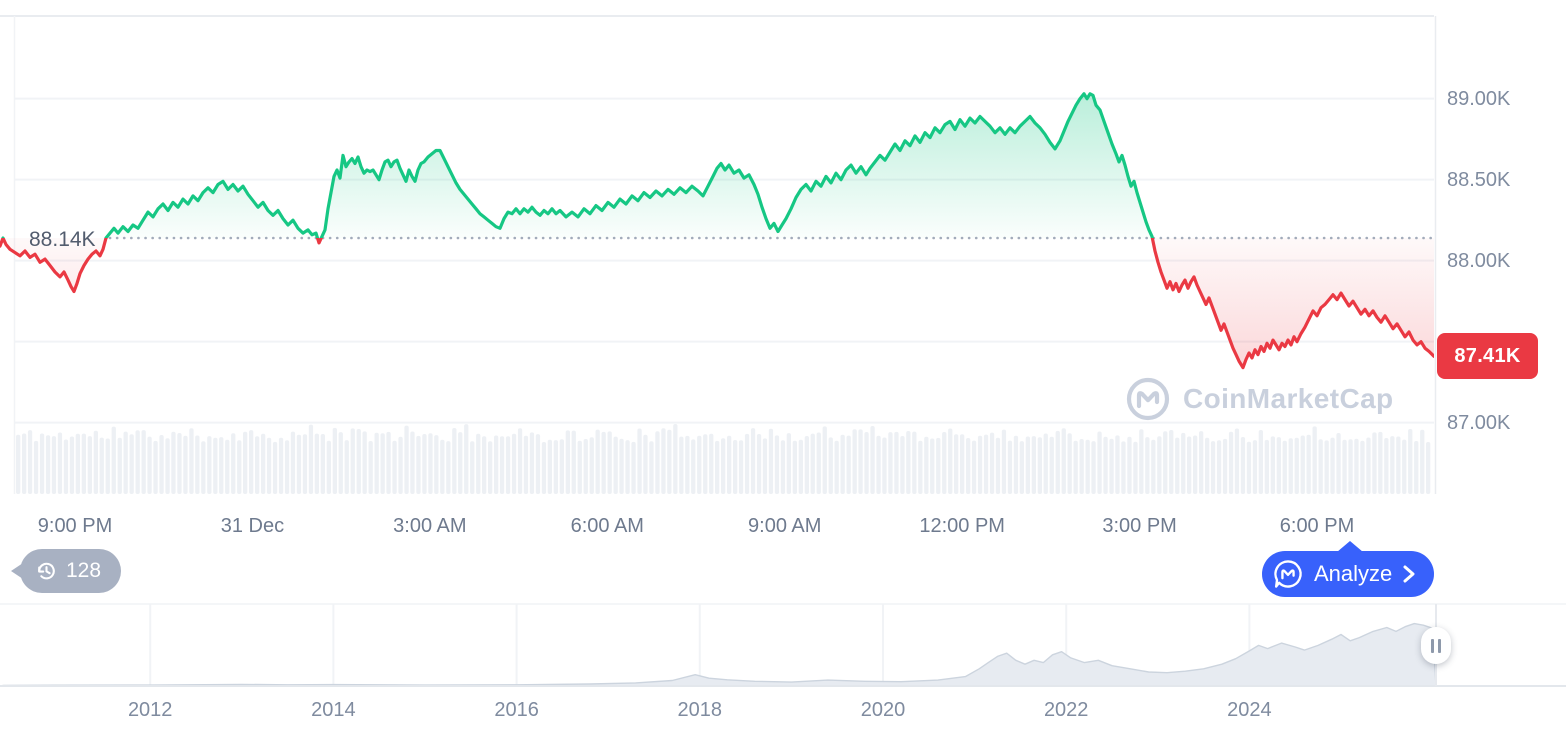  What do you see at coordinates (46, 571) in the screenshot?
I see `history-clock-icon` at bounding box center [46, 571].